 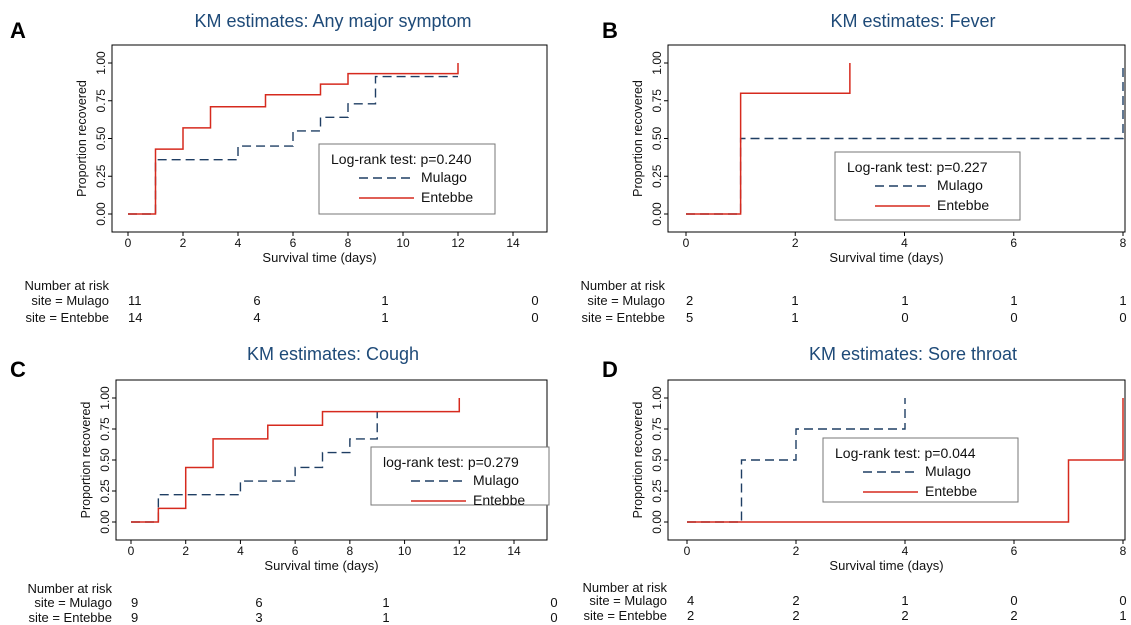 I want to click on chart-title: KM estimates: Cough, so click(x=333, y=354).